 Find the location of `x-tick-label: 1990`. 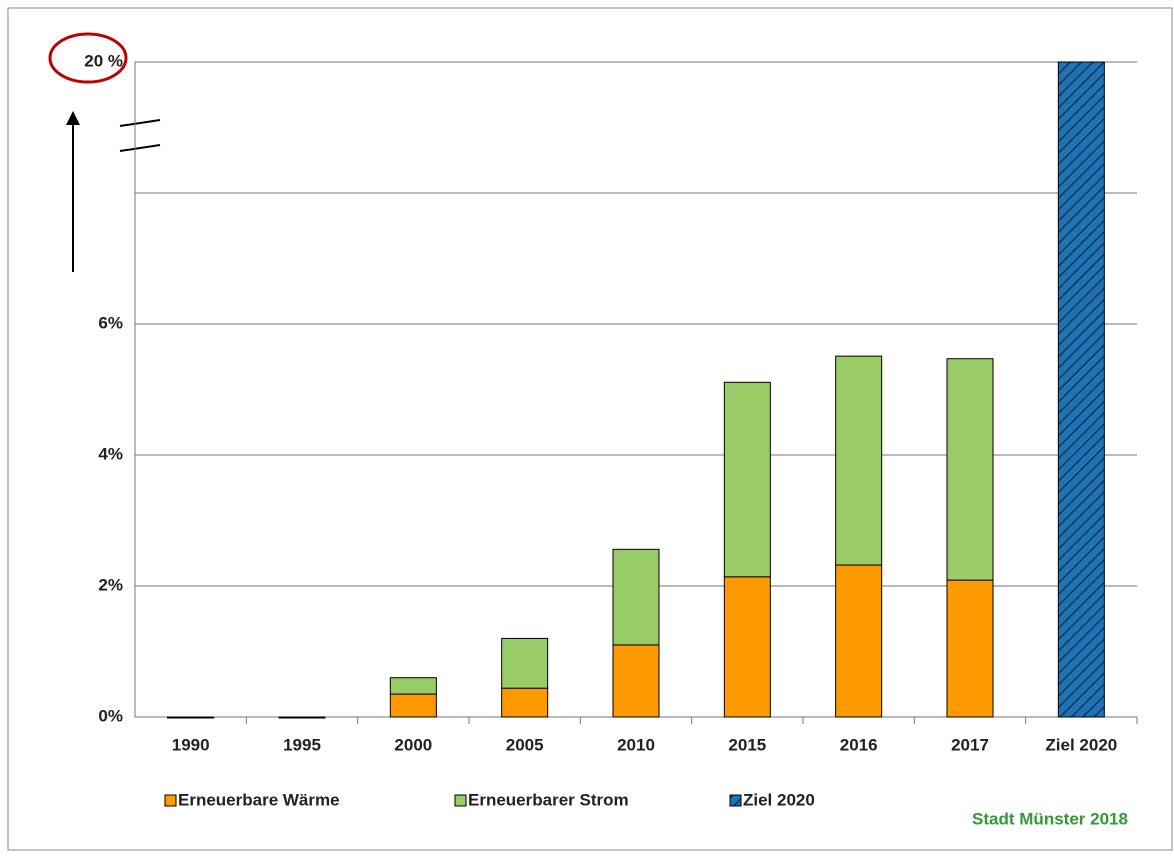

x-tick-label: 1990 is located at coordinates (191, 744).